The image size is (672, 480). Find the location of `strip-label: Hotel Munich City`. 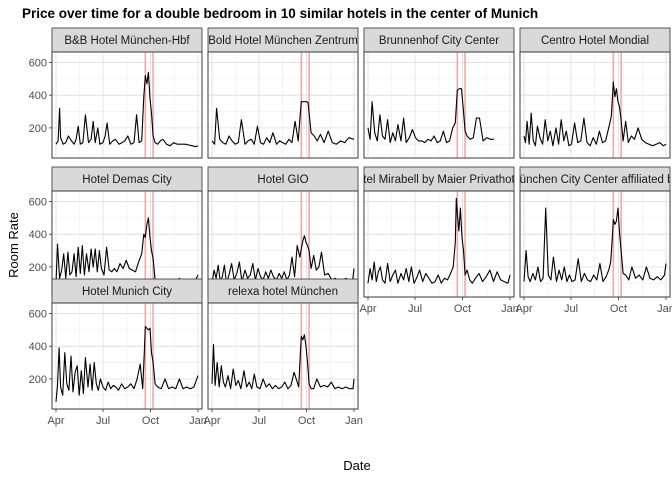

strip-label: Hotel Munich City is located at coordinates (127, 292).